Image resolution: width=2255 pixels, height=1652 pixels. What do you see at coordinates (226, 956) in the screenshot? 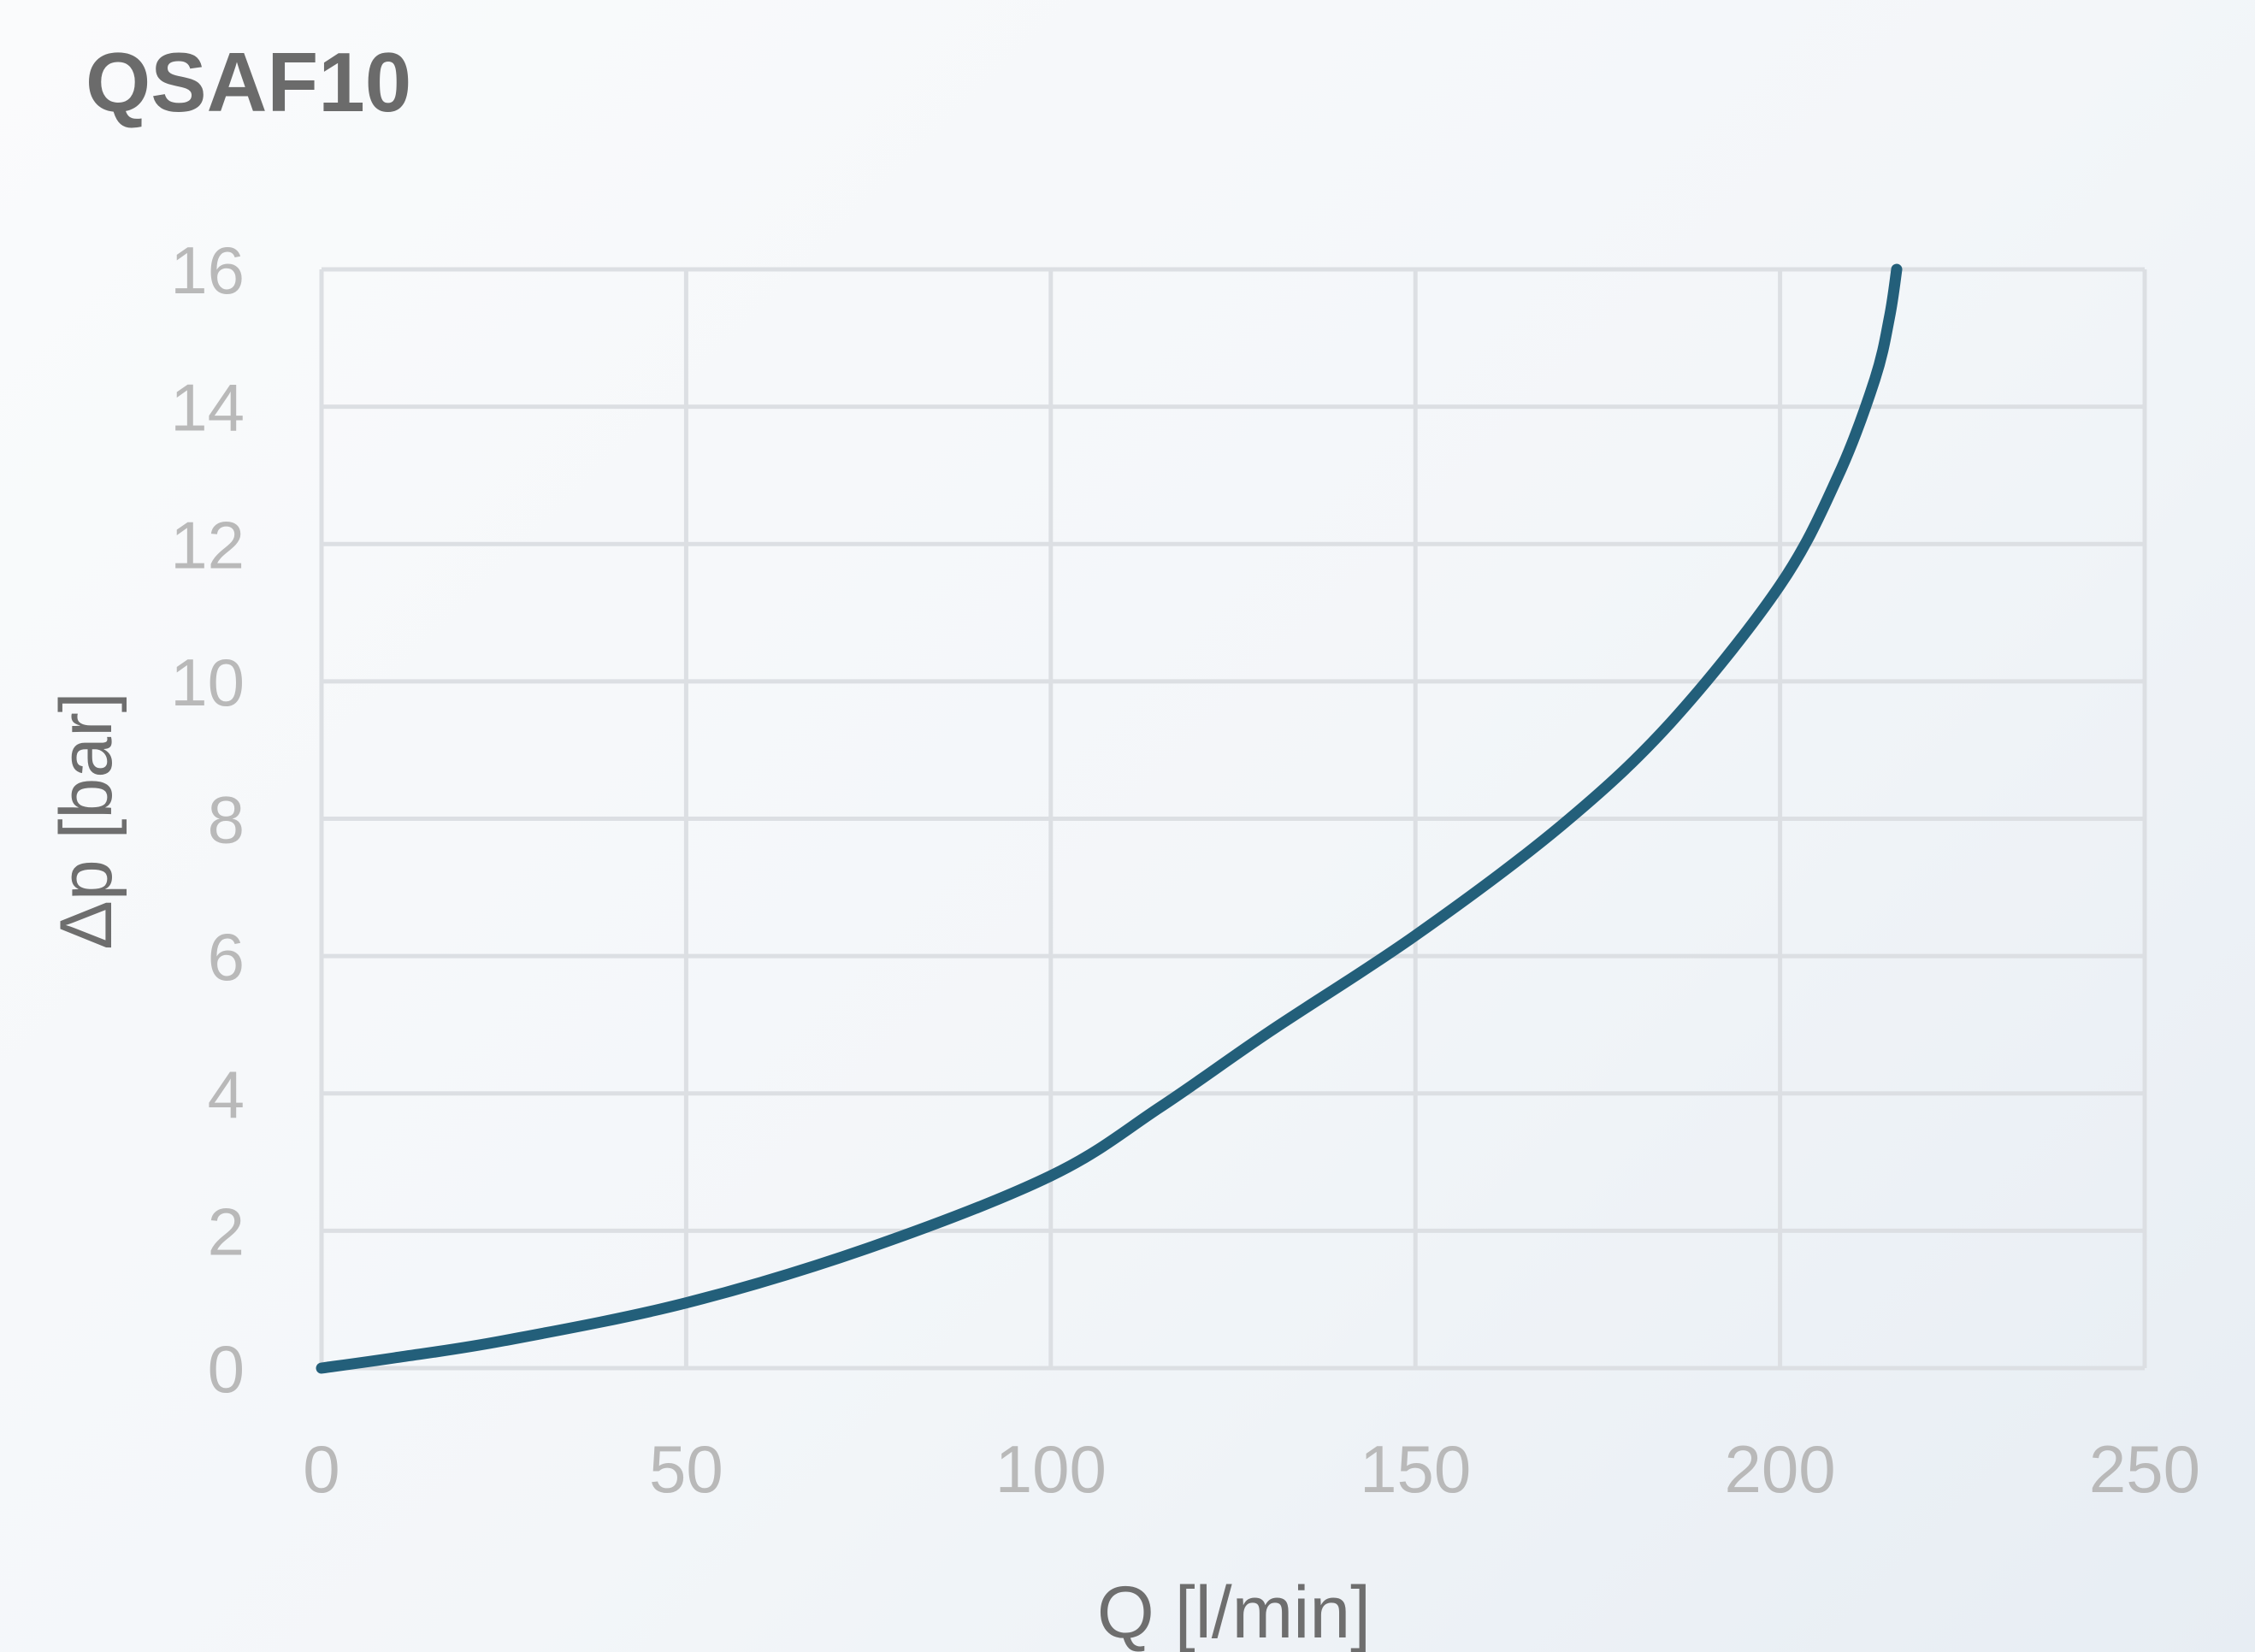
I see `y-tick-label: 6` at bounding box center [226, 956].